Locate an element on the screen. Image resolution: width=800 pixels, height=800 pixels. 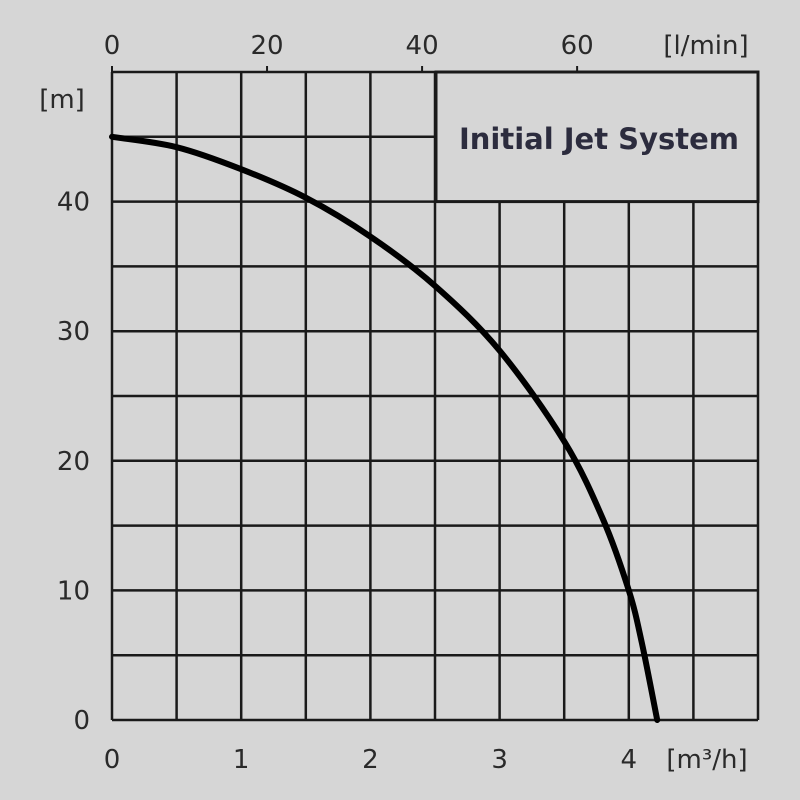
y-tick-label: 0 is located at coordinates (81, 721).